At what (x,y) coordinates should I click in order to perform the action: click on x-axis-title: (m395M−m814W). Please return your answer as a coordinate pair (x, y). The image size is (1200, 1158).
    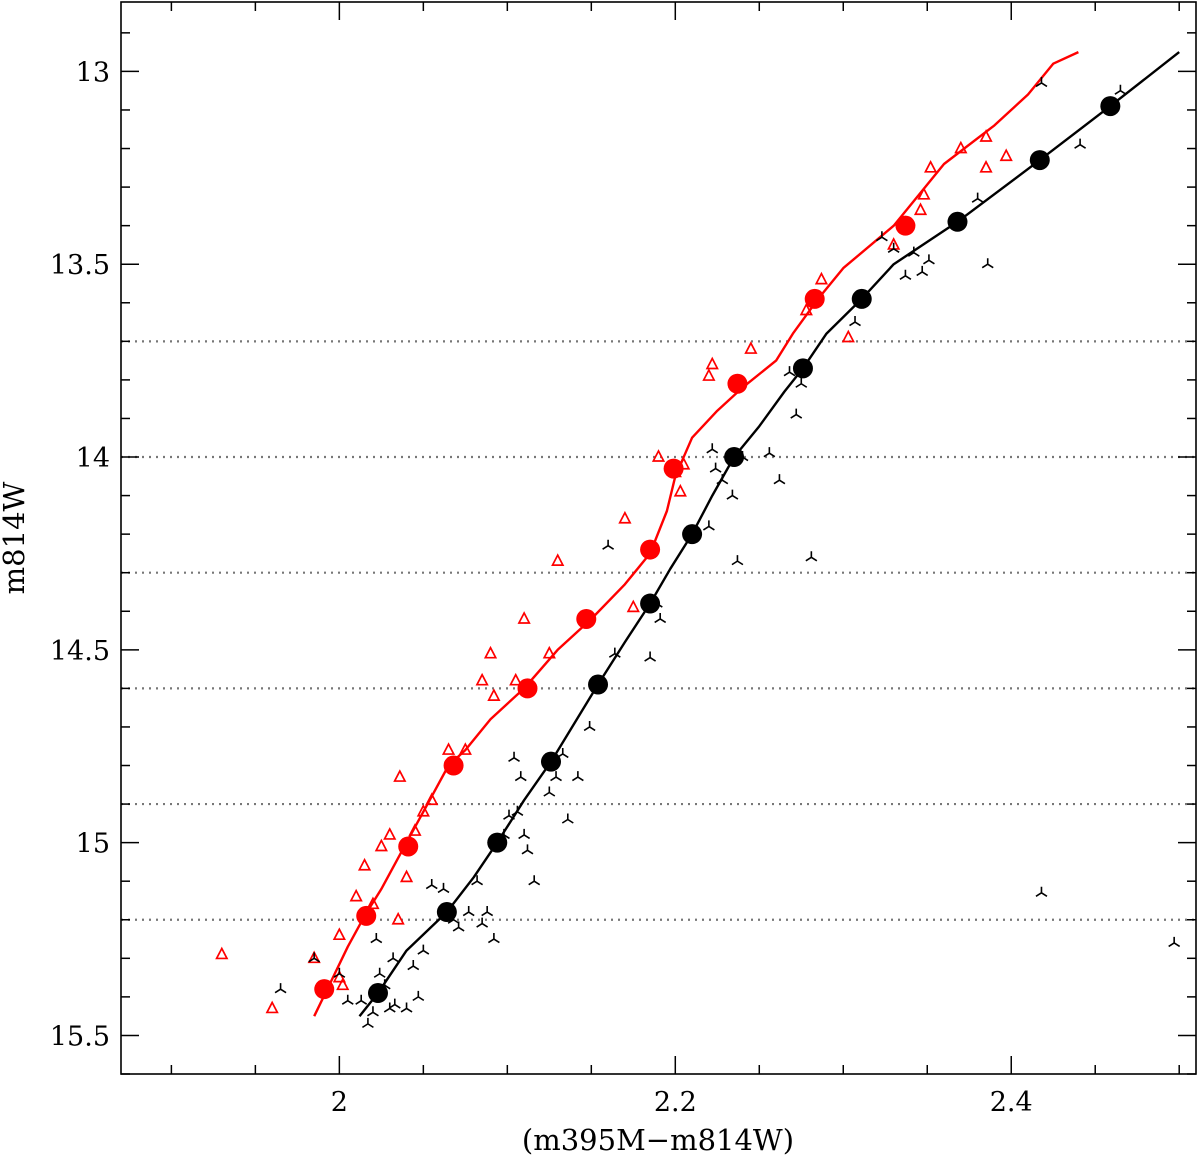
    Looking at the image, I should click on (658, 1140).